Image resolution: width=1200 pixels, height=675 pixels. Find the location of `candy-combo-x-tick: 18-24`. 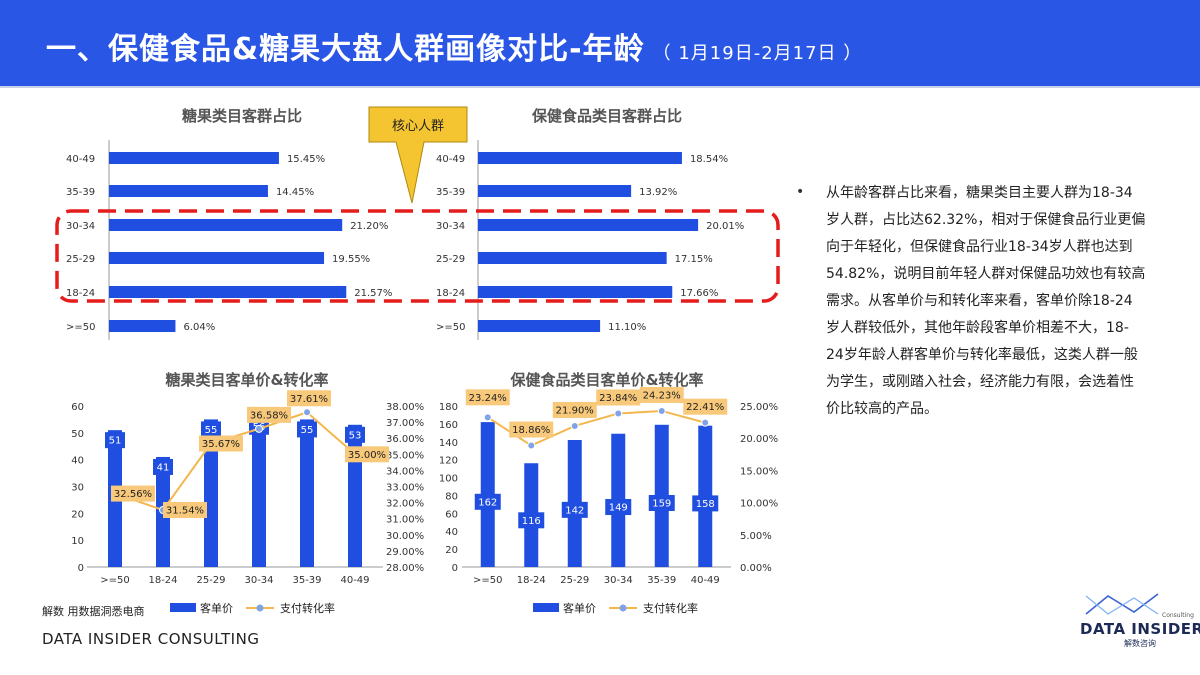

candy-combo-x-tick: 18-24 is located at coordinates (162, 580).